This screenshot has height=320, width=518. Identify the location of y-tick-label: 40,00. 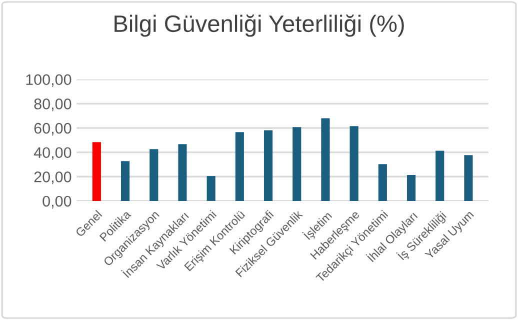
(53, 153).